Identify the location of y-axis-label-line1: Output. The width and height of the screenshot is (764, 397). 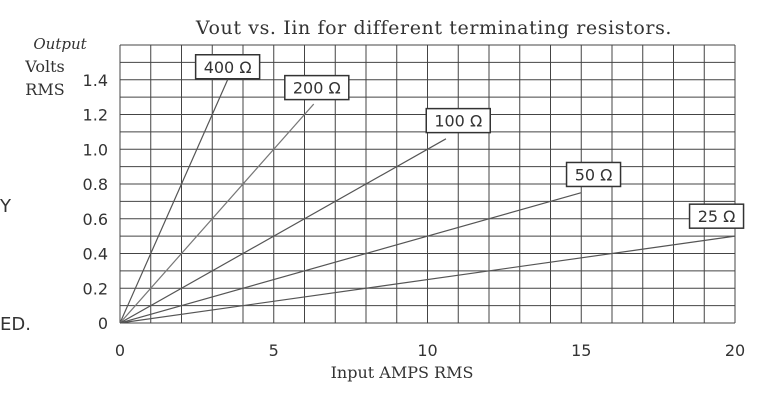
(60, 44).